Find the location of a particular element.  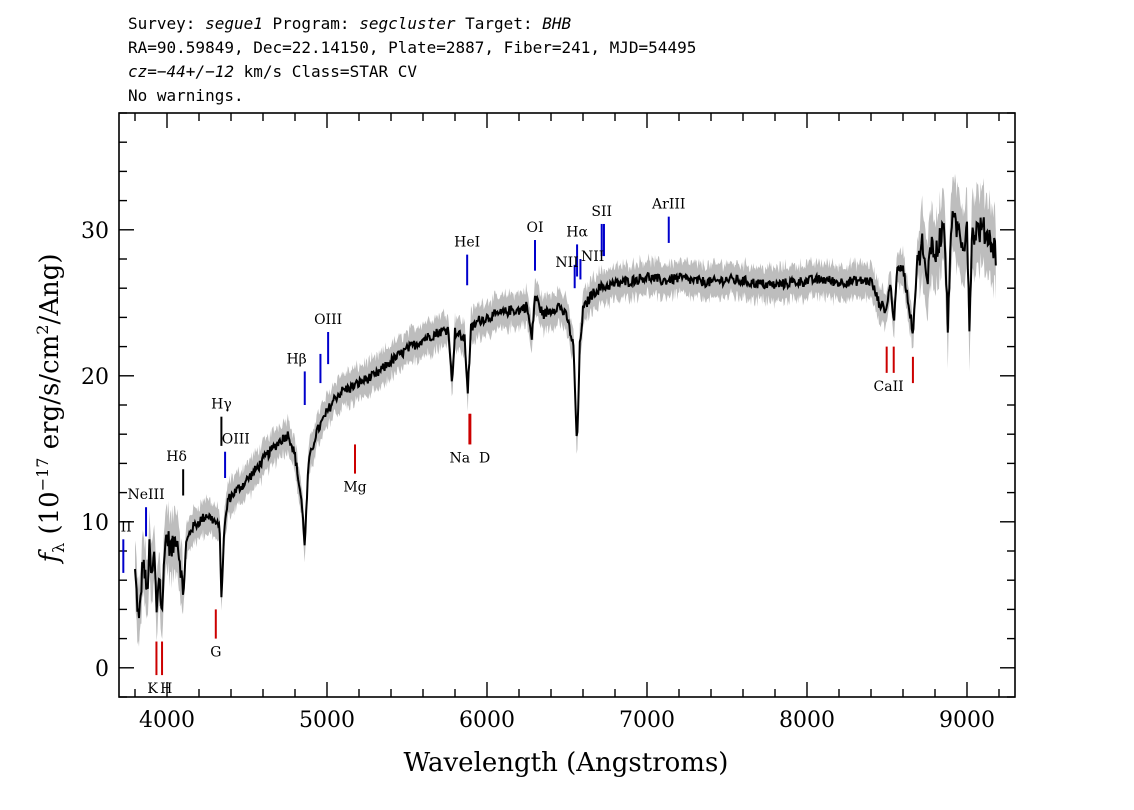

spectral-line-label: Hα is located at coordinates (577, 232).